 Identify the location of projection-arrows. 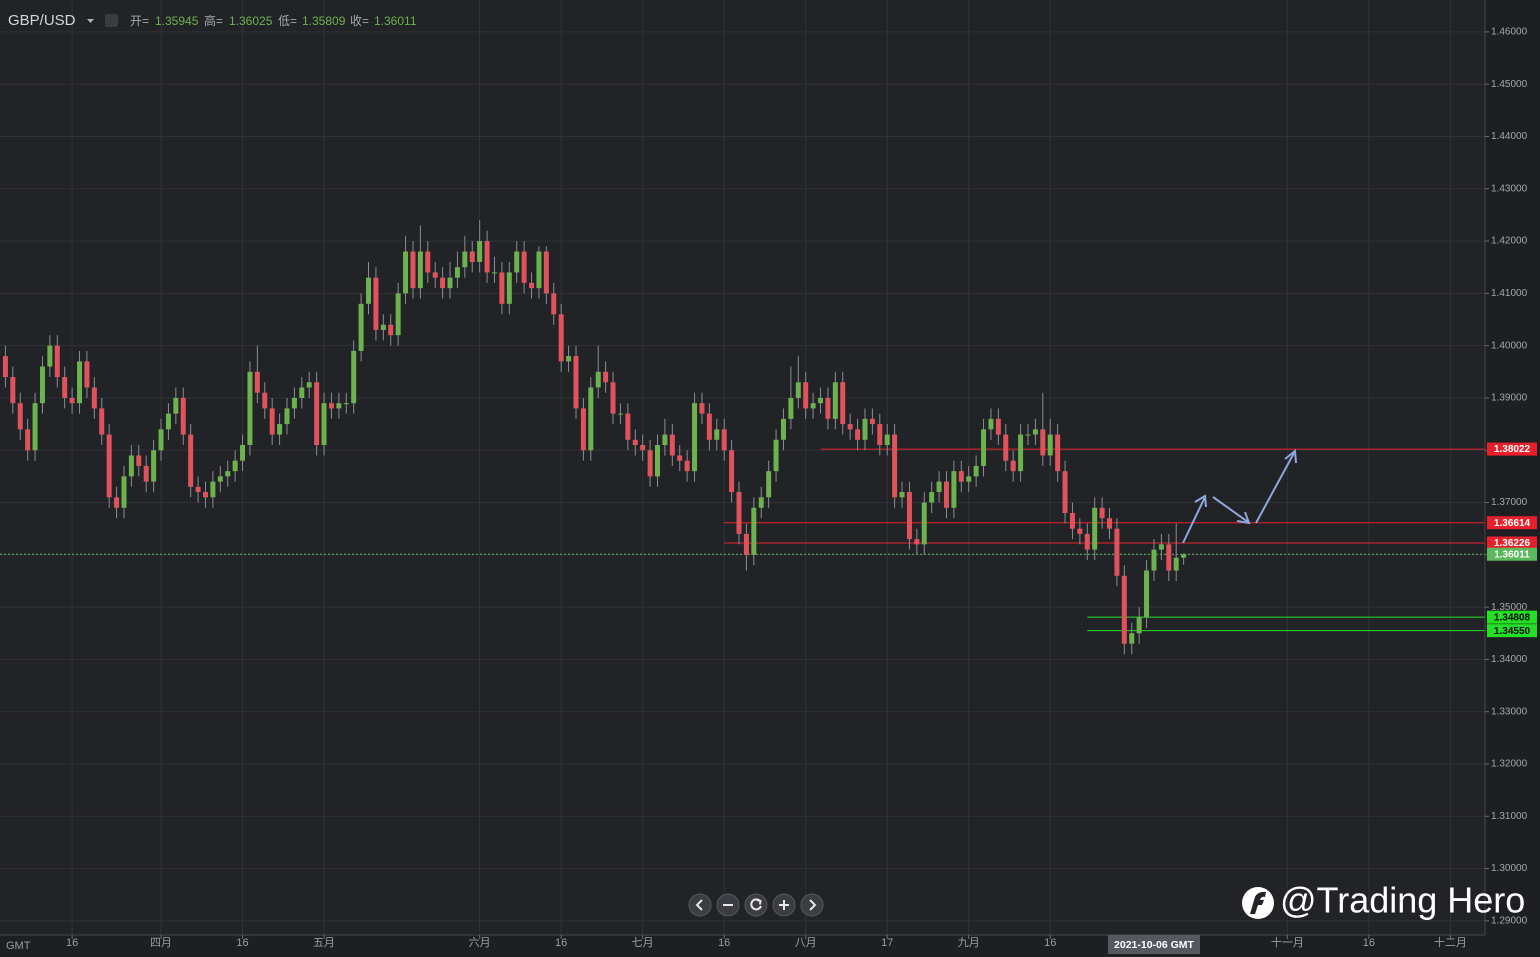
(1239, 496).